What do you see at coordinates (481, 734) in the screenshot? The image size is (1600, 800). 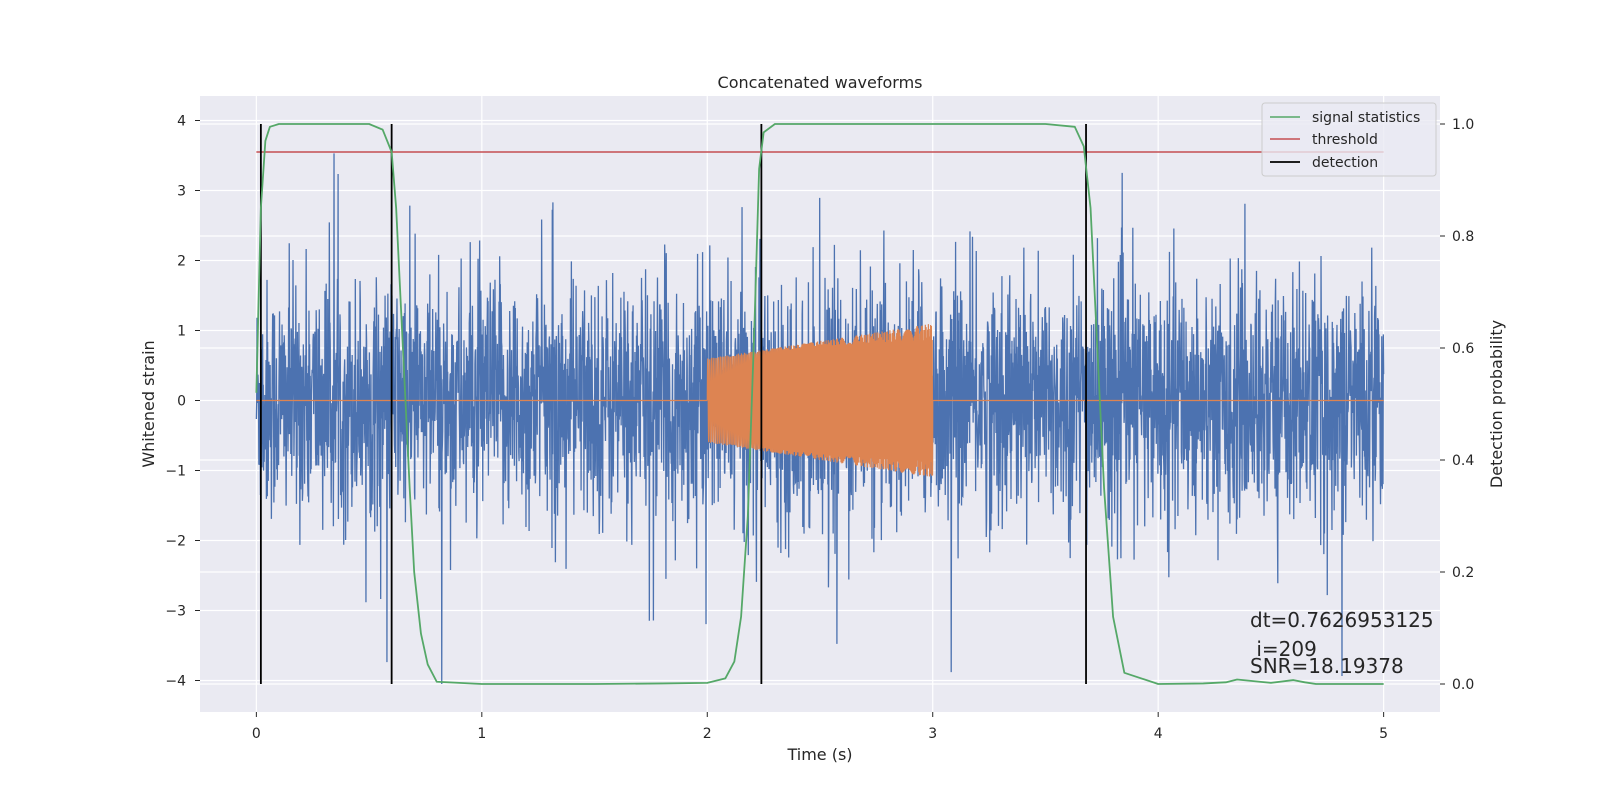 I see `x-tick-label: 1` at bounding box center [481, 734].